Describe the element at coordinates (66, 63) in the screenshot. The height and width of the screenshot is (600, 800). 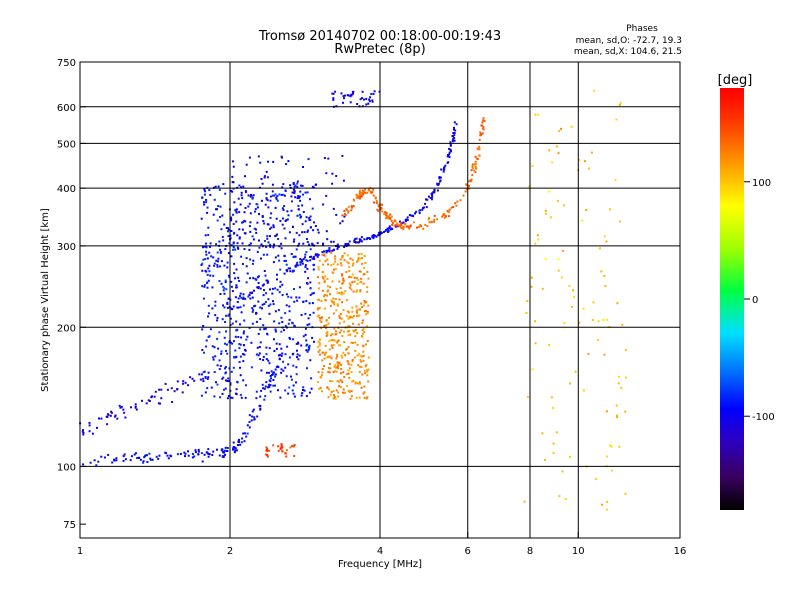
I see `y-tick-label: 750` at that location.